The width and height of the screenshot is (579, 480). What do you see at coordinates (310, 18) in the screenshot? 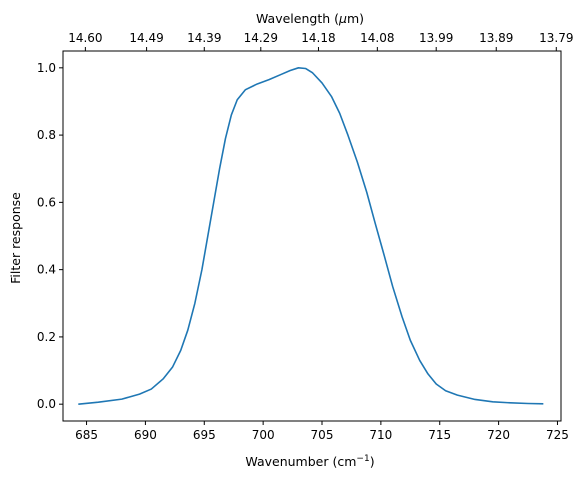
I see `top-axis-label: Wavelength (μm)` at bounding box center [310, 18].